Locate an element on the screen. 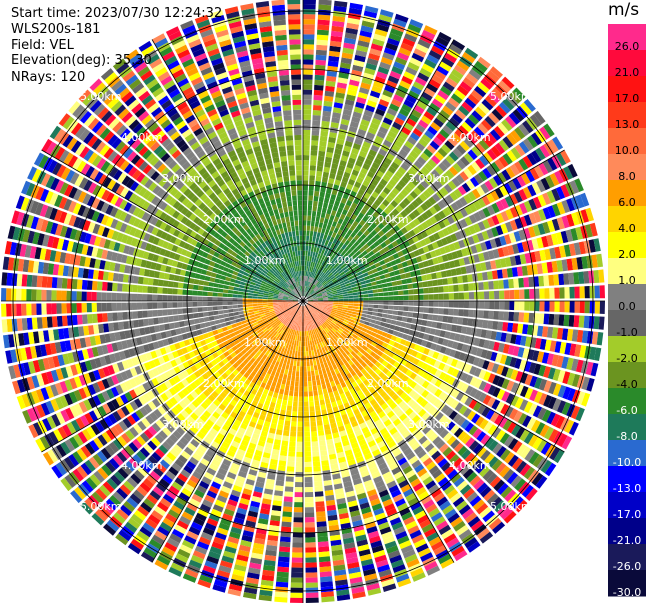 Image resolution: width=647 pixels, height=607 pixels. colorbar is located at coordinates (627, 310).